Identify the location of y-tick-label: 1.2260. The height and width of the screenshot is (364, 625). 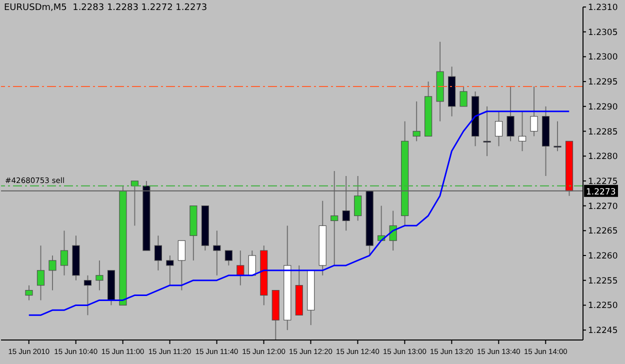
(603, 257).